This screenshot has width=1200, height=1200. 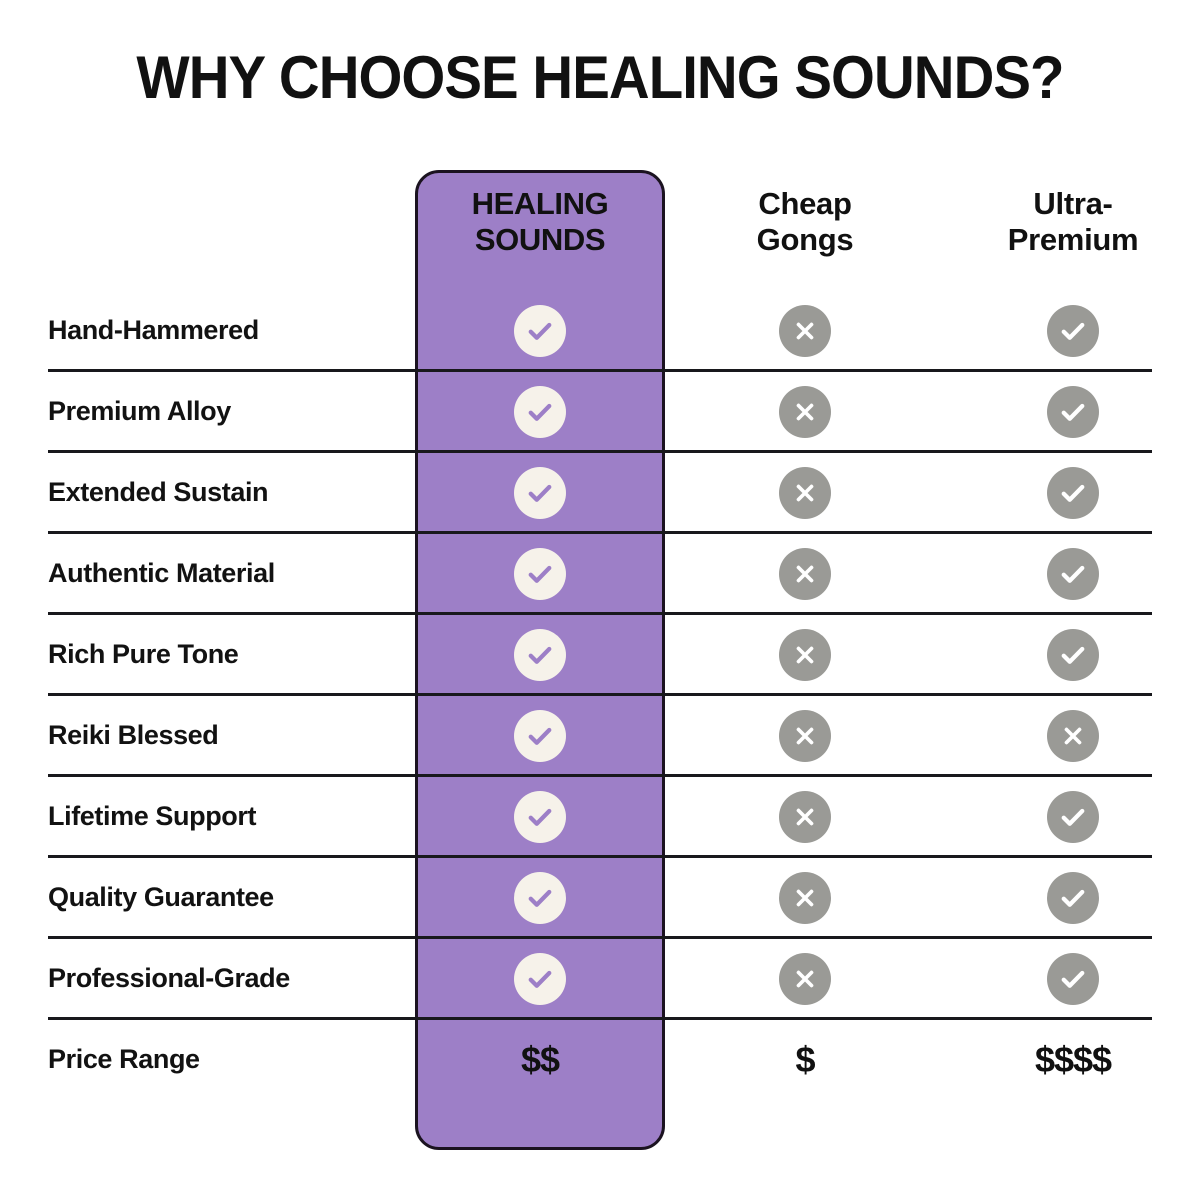 I want to click on row-label: Authentic Material, so click(x=161, y=573).